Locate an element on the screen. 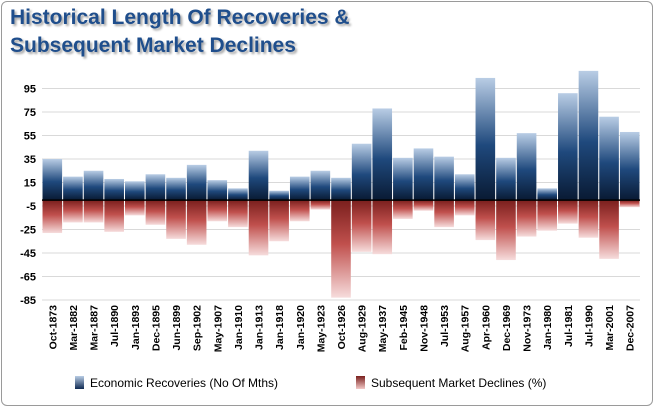 The height and width of the screenshot is (409, 656). x-tick-label: Dec-1969 is located at coordinates (507, 328).